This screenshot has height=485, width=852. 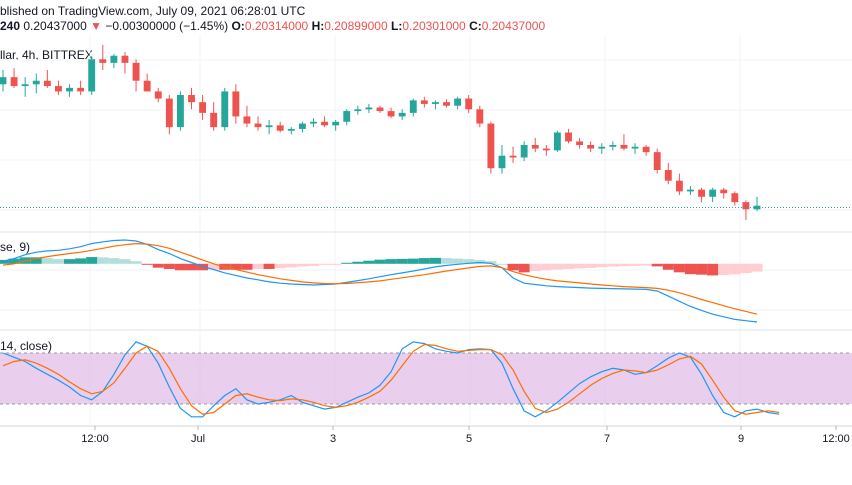 I want to click on stoch-d-line, so click(x=391, y=379).